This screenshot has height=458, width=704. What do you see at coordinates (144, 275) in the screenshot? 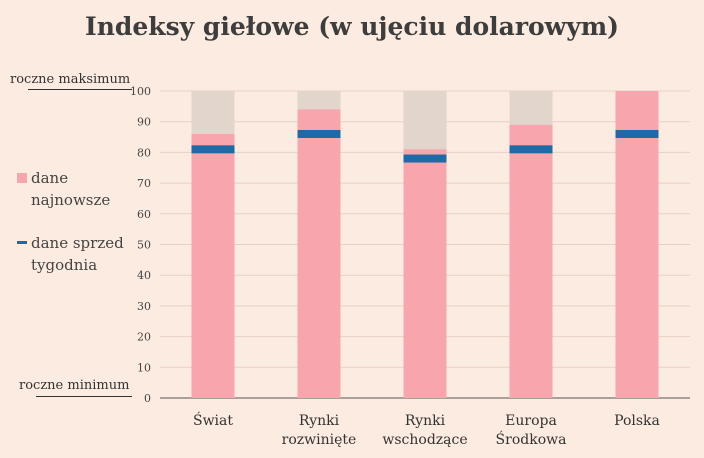
I see `y-tick-label-40: 40` at bounding box center [144, 275].